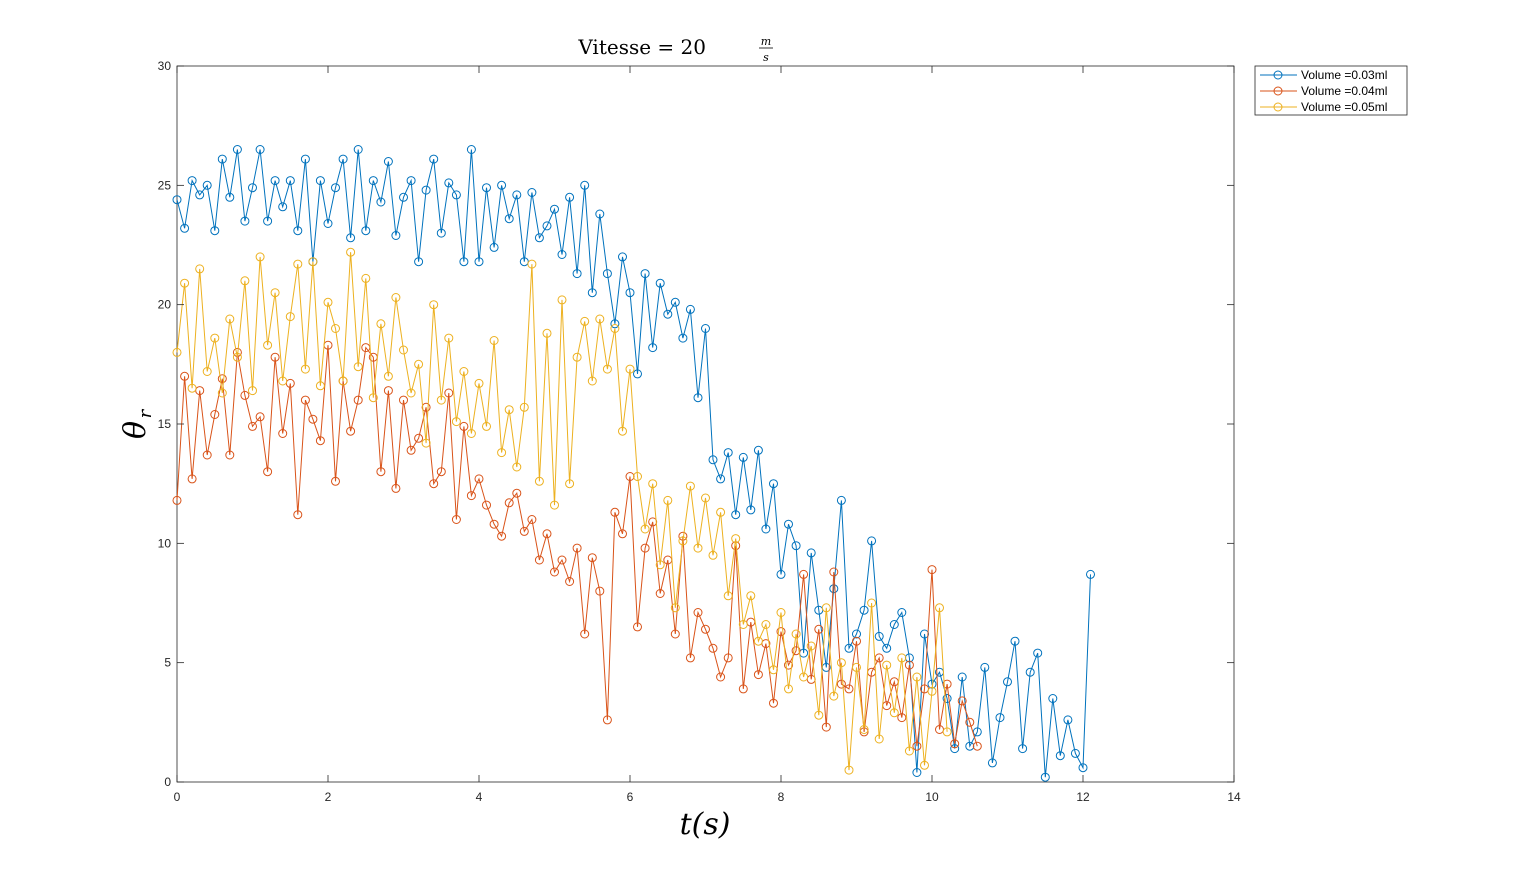 The height and width of the screenshot is (879, 1537). I want to click on y-tick-label: 20, so click(165, 305).